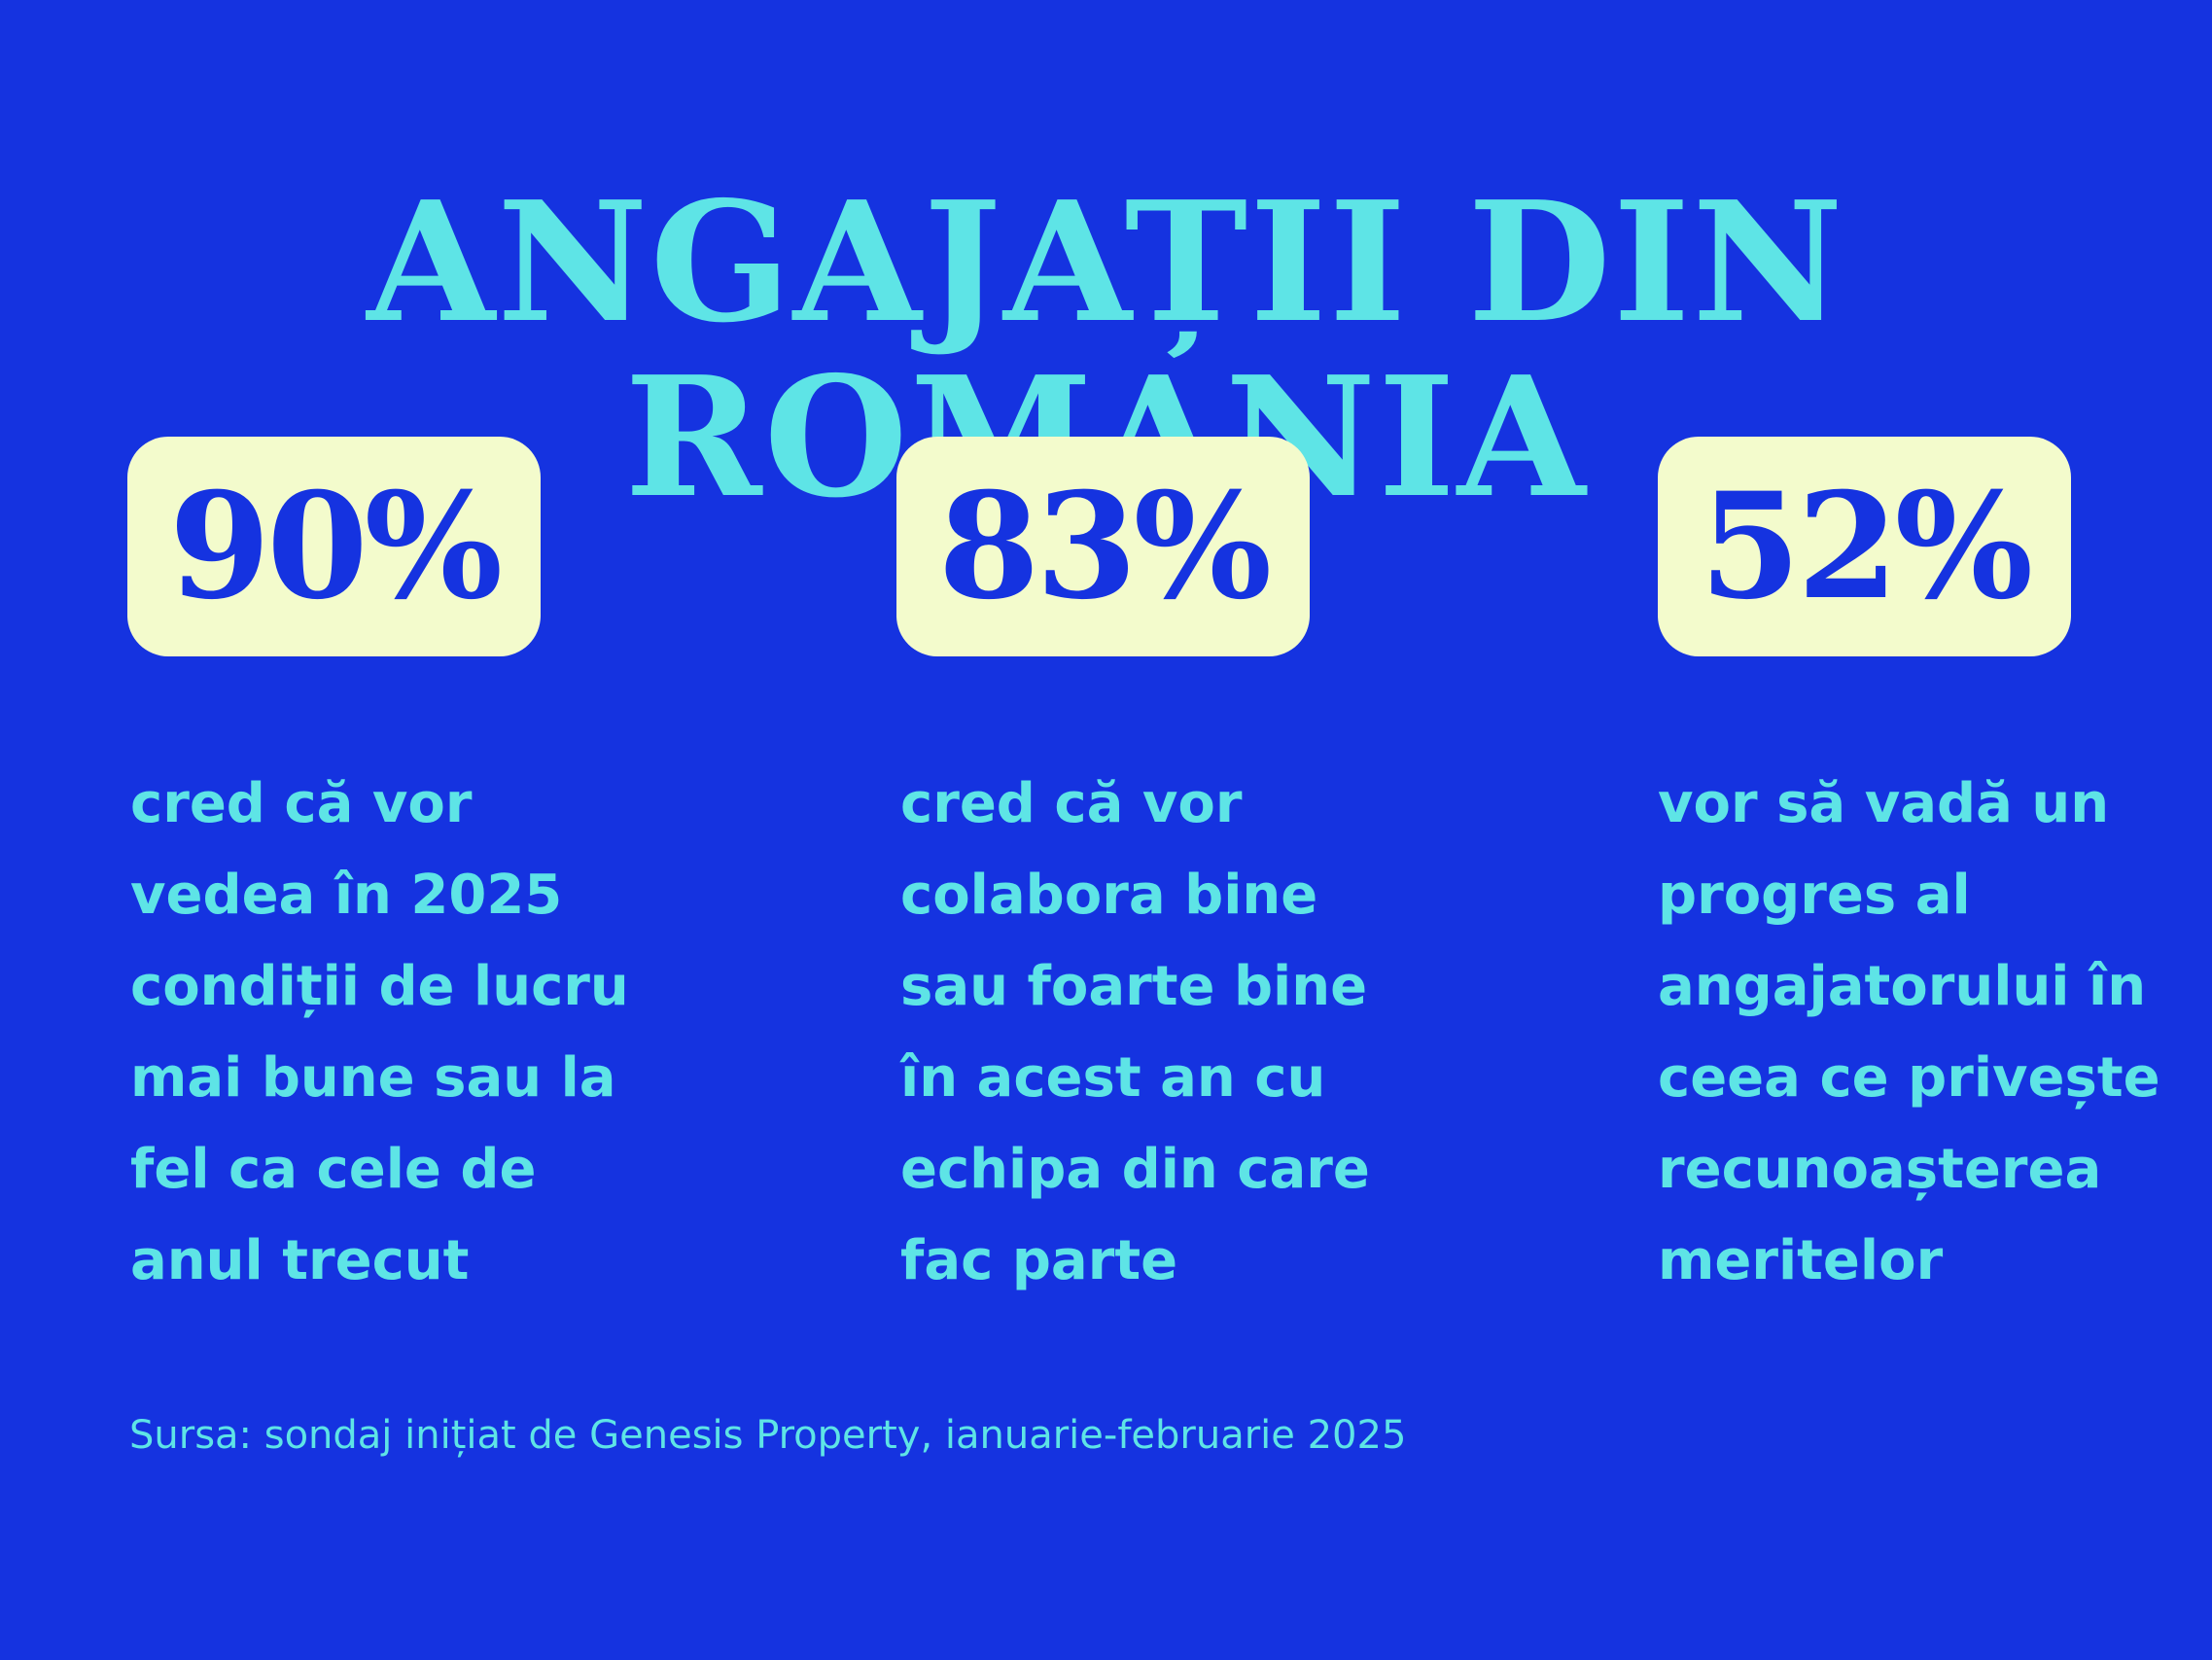 The width and height of the screenshot is (2212, 1660). Describe the element at coordinates (1909, 1078) in the screenshot. I see `description-line: ceea ce privește` at that location.